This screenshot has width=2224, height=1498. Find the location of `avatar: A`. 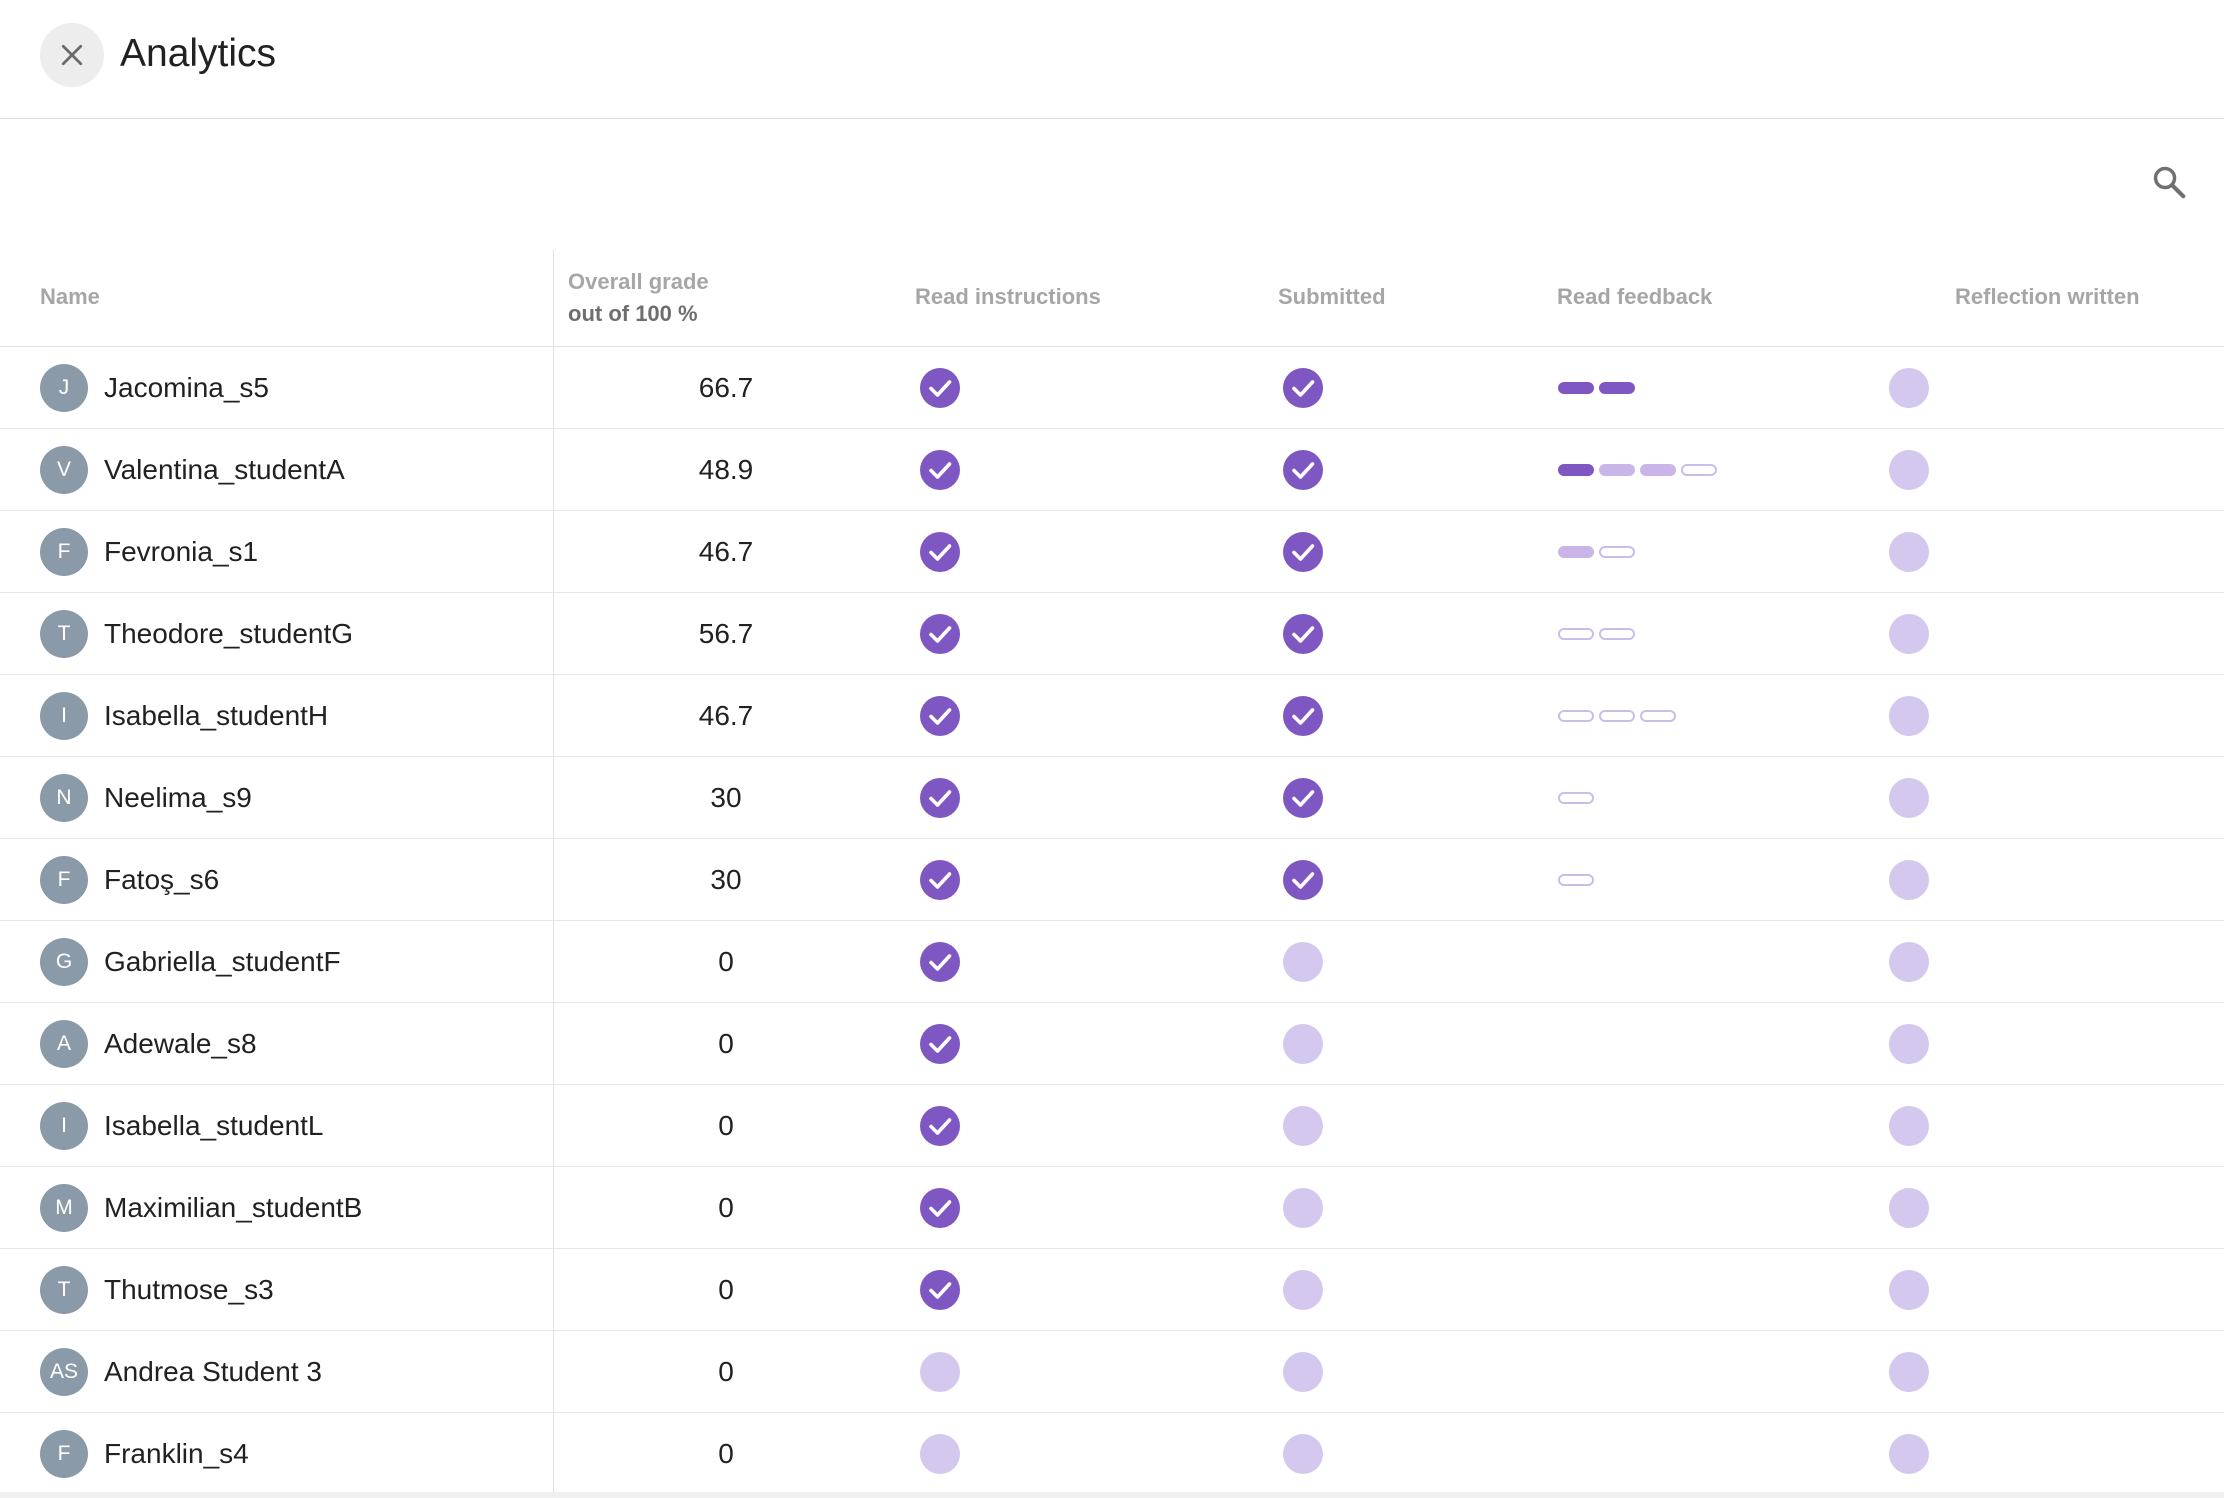

avatar: A is located at coordinates (64, 1044).